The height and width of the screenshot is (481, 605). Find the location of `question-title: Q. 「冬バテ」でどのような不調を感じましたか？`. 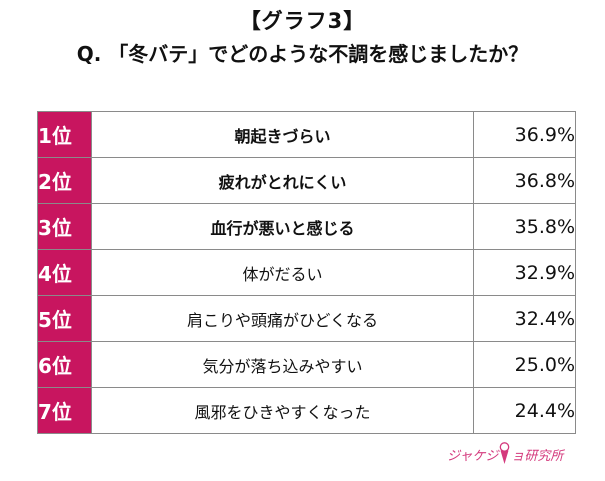

question-title: Q. 「冬バテ」でどのような不調を感じましたか？ is located at coordinates (302, 54).